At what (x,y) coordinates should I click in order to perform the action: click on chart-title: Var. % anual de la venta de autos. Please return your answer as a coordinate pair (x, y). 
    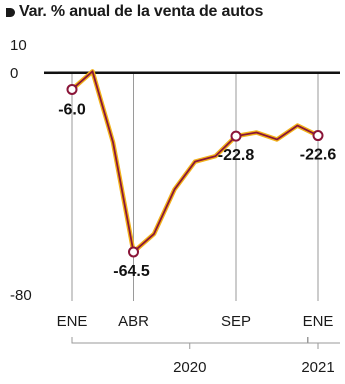
    Looking at the image, I should click on (141, 11).